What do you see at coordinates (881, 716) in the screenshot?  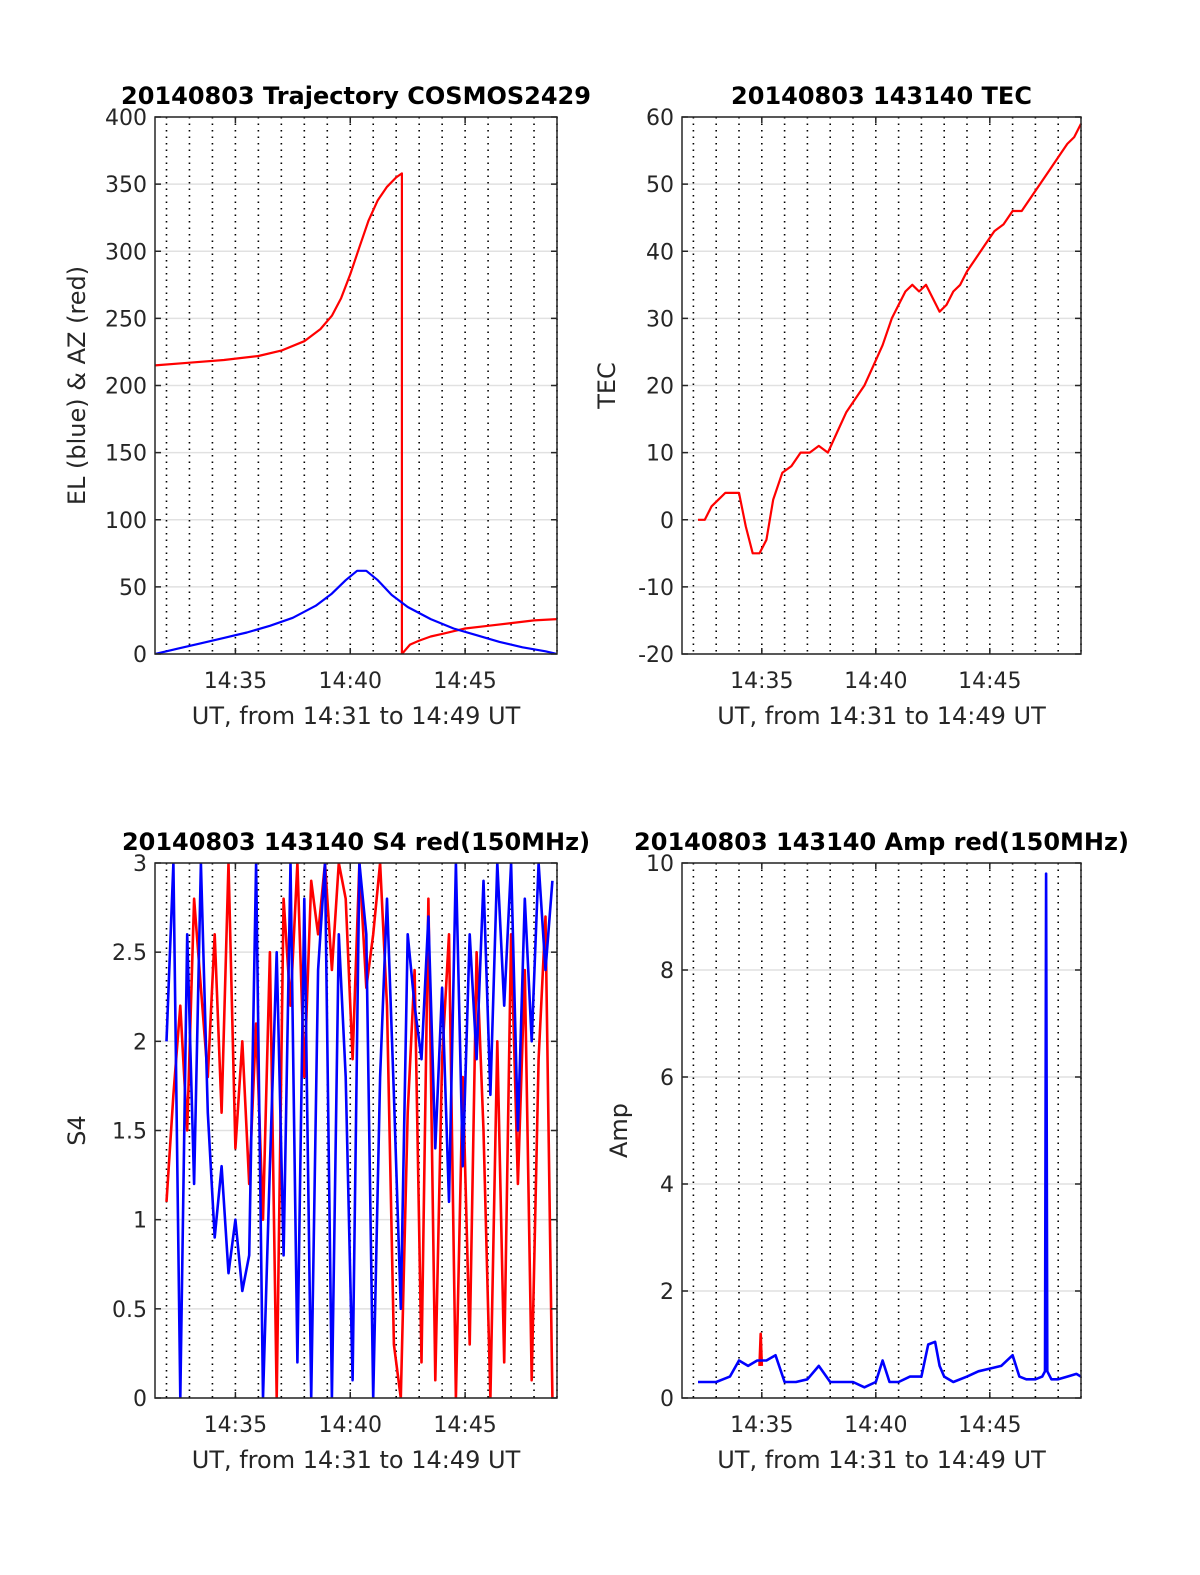 I see `tec-x-axis-label: UT, from 14:31 to 14:49 UT` at bounding box center [881, 716].